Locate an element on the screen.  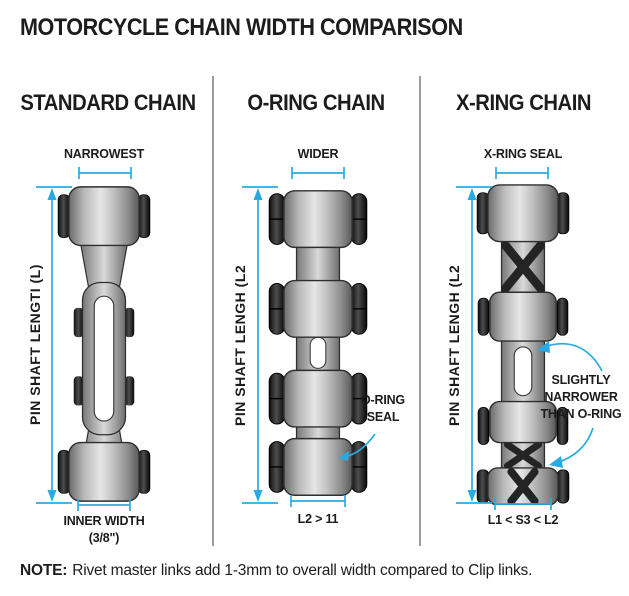
width-measure-standard is located at coordinates (105, 173).